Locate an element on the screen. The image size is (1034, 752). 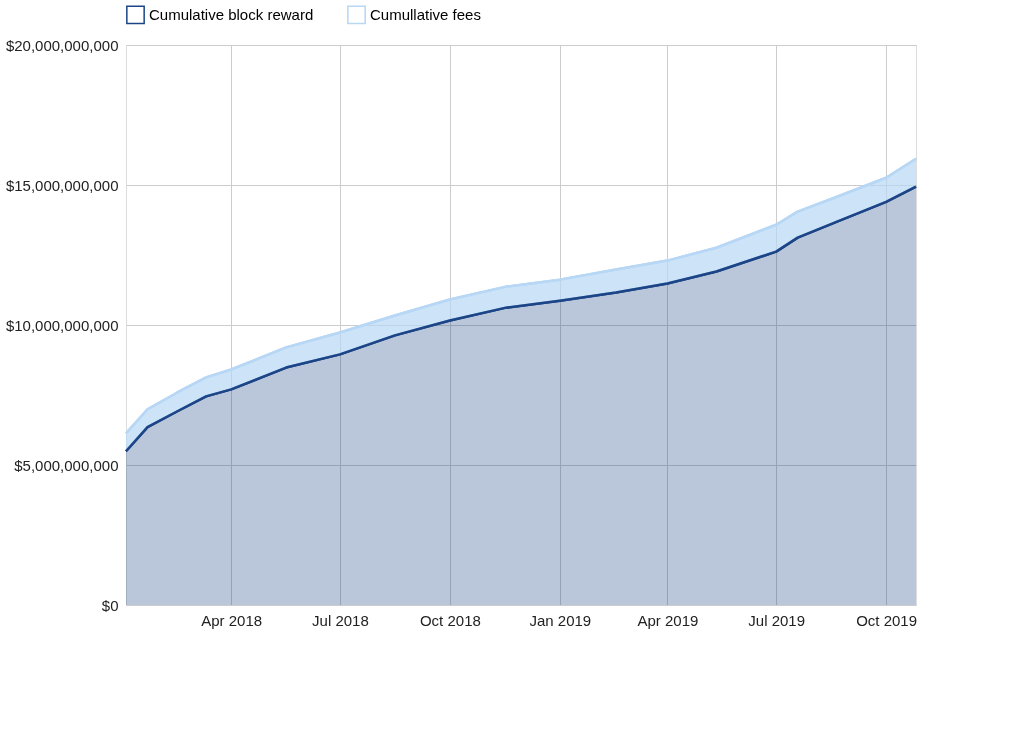
y-tick-label: $5,000,000,000 is located at coordinates (66, 465).